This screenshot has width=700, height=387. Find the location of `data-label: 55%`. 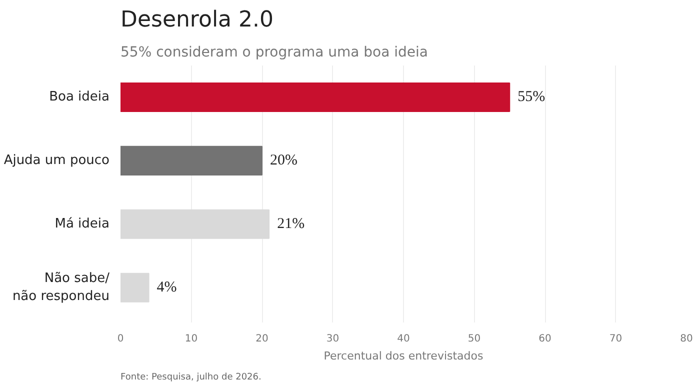

data-label: 55% is located at coordinates (532, 97).